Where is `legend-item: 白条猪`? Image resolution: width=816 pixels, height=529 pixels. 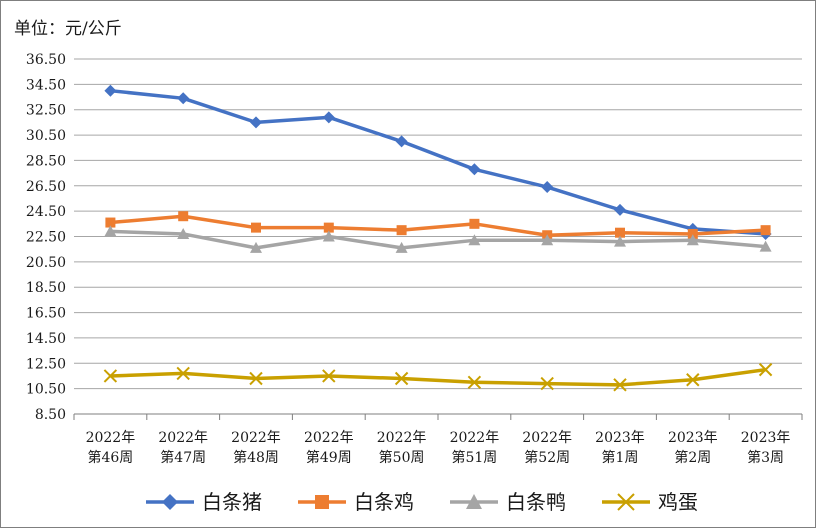
legend-item: 白条猪 is located at coordinates (204, 502).